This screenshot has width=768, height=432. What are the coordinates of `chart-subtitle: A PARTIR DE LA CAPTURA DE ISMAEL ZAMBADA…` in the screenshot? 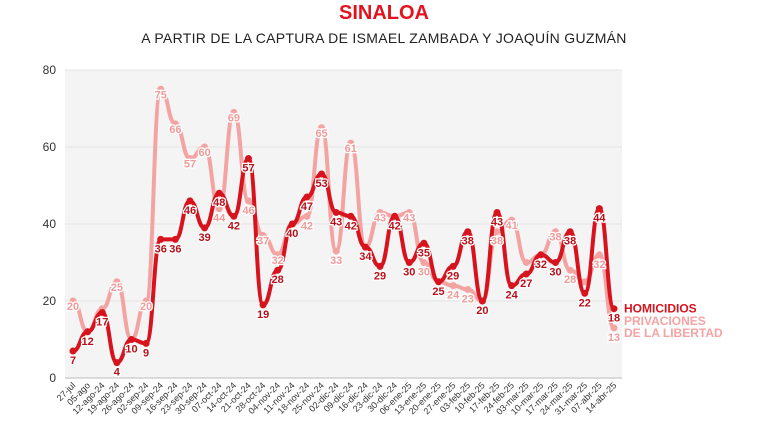 It's located at (384, 38).